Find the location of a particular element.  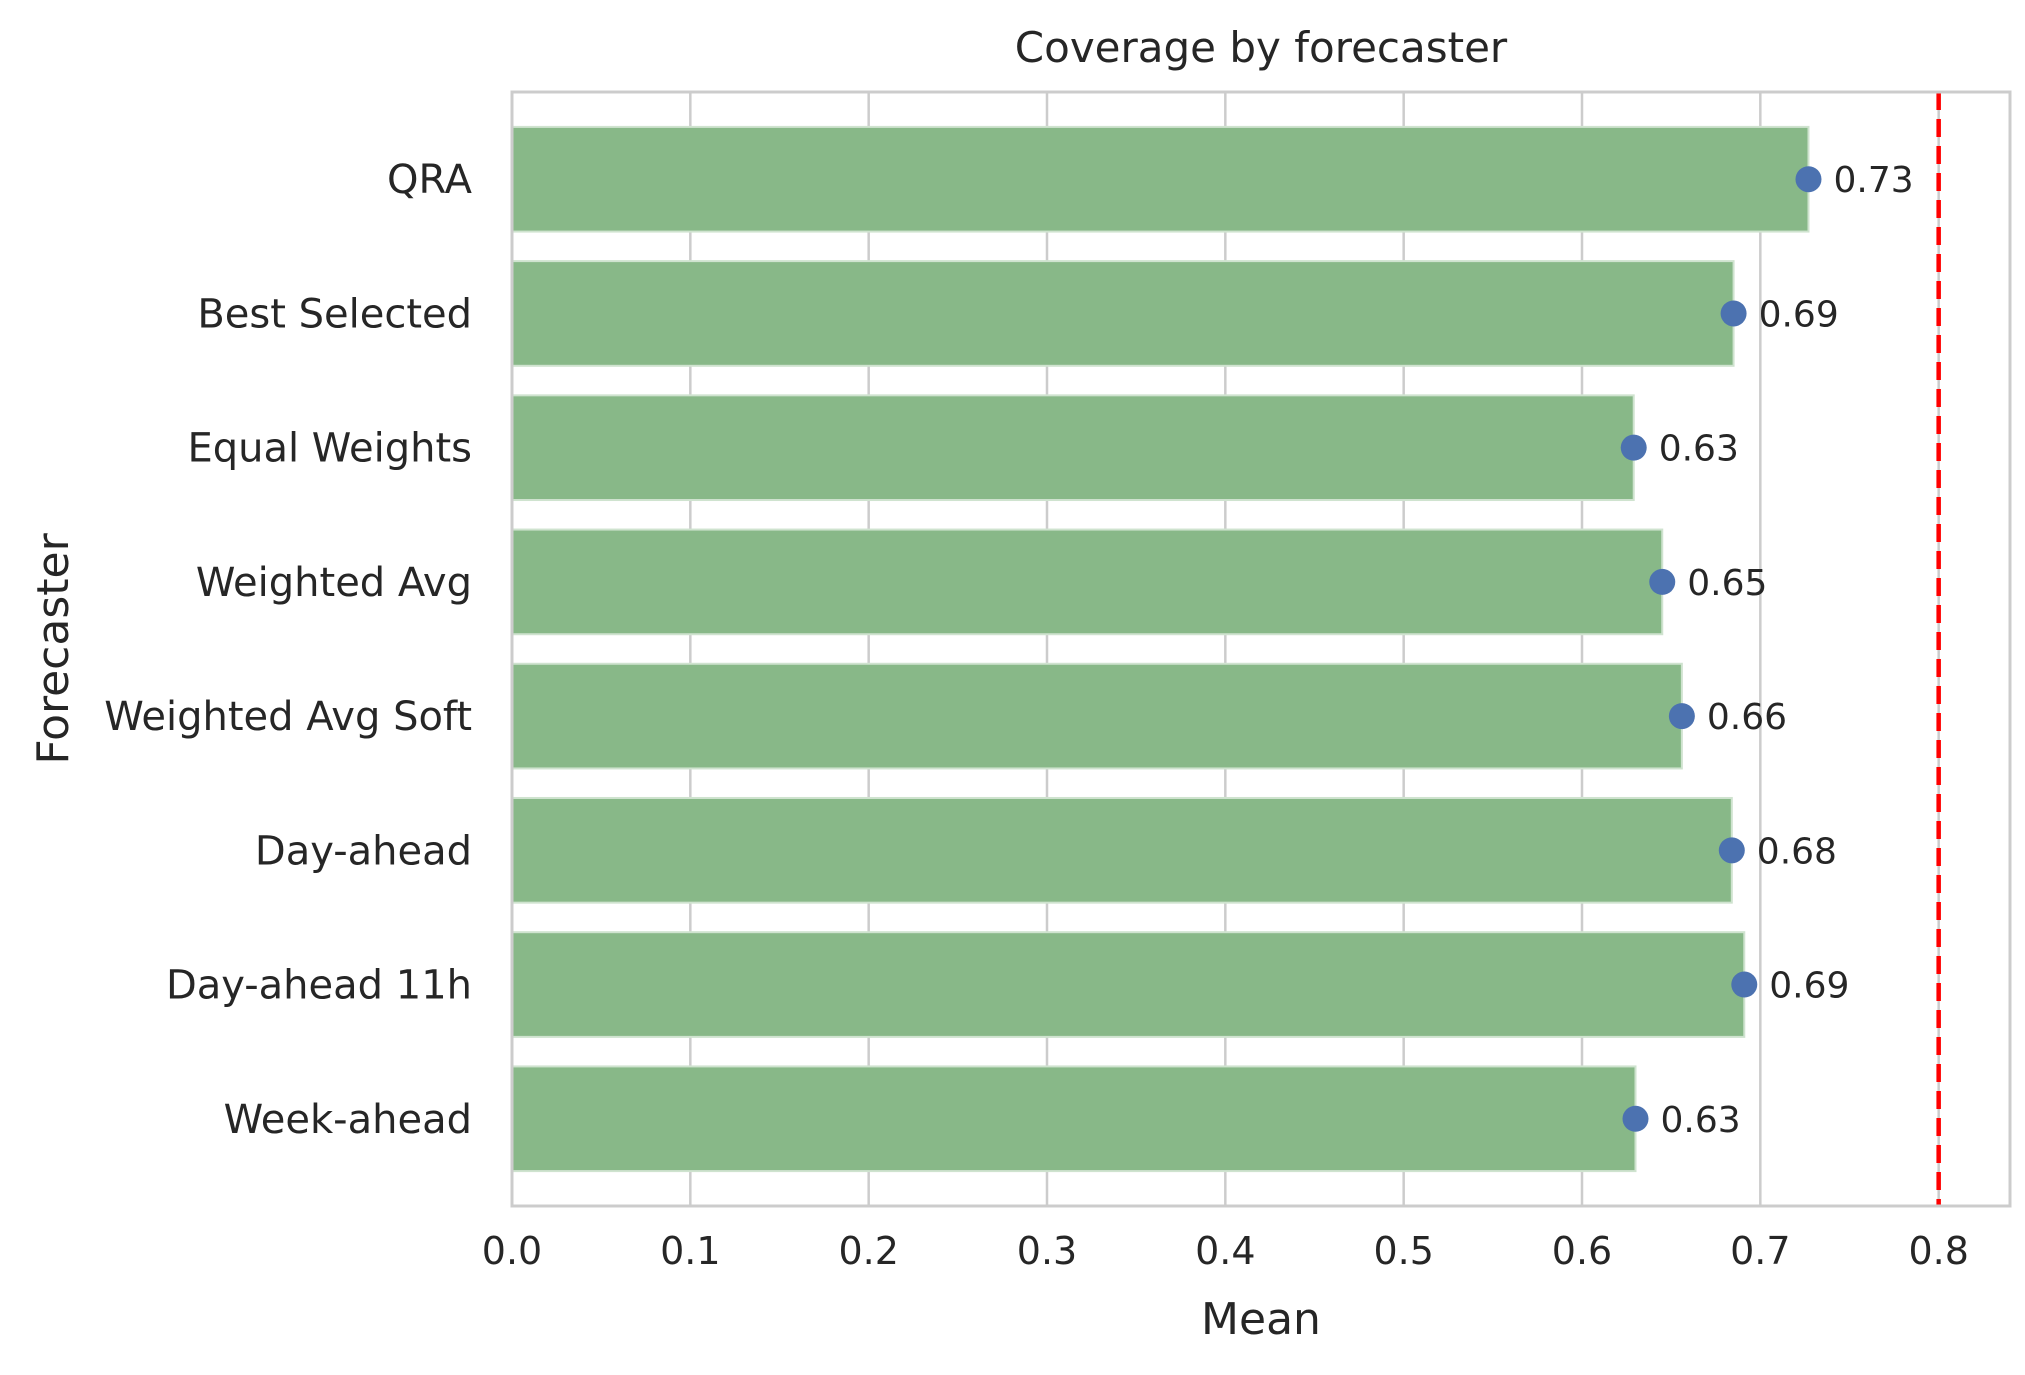

x-tick-label: 0.3 is located at coordinates (1047, 1251).